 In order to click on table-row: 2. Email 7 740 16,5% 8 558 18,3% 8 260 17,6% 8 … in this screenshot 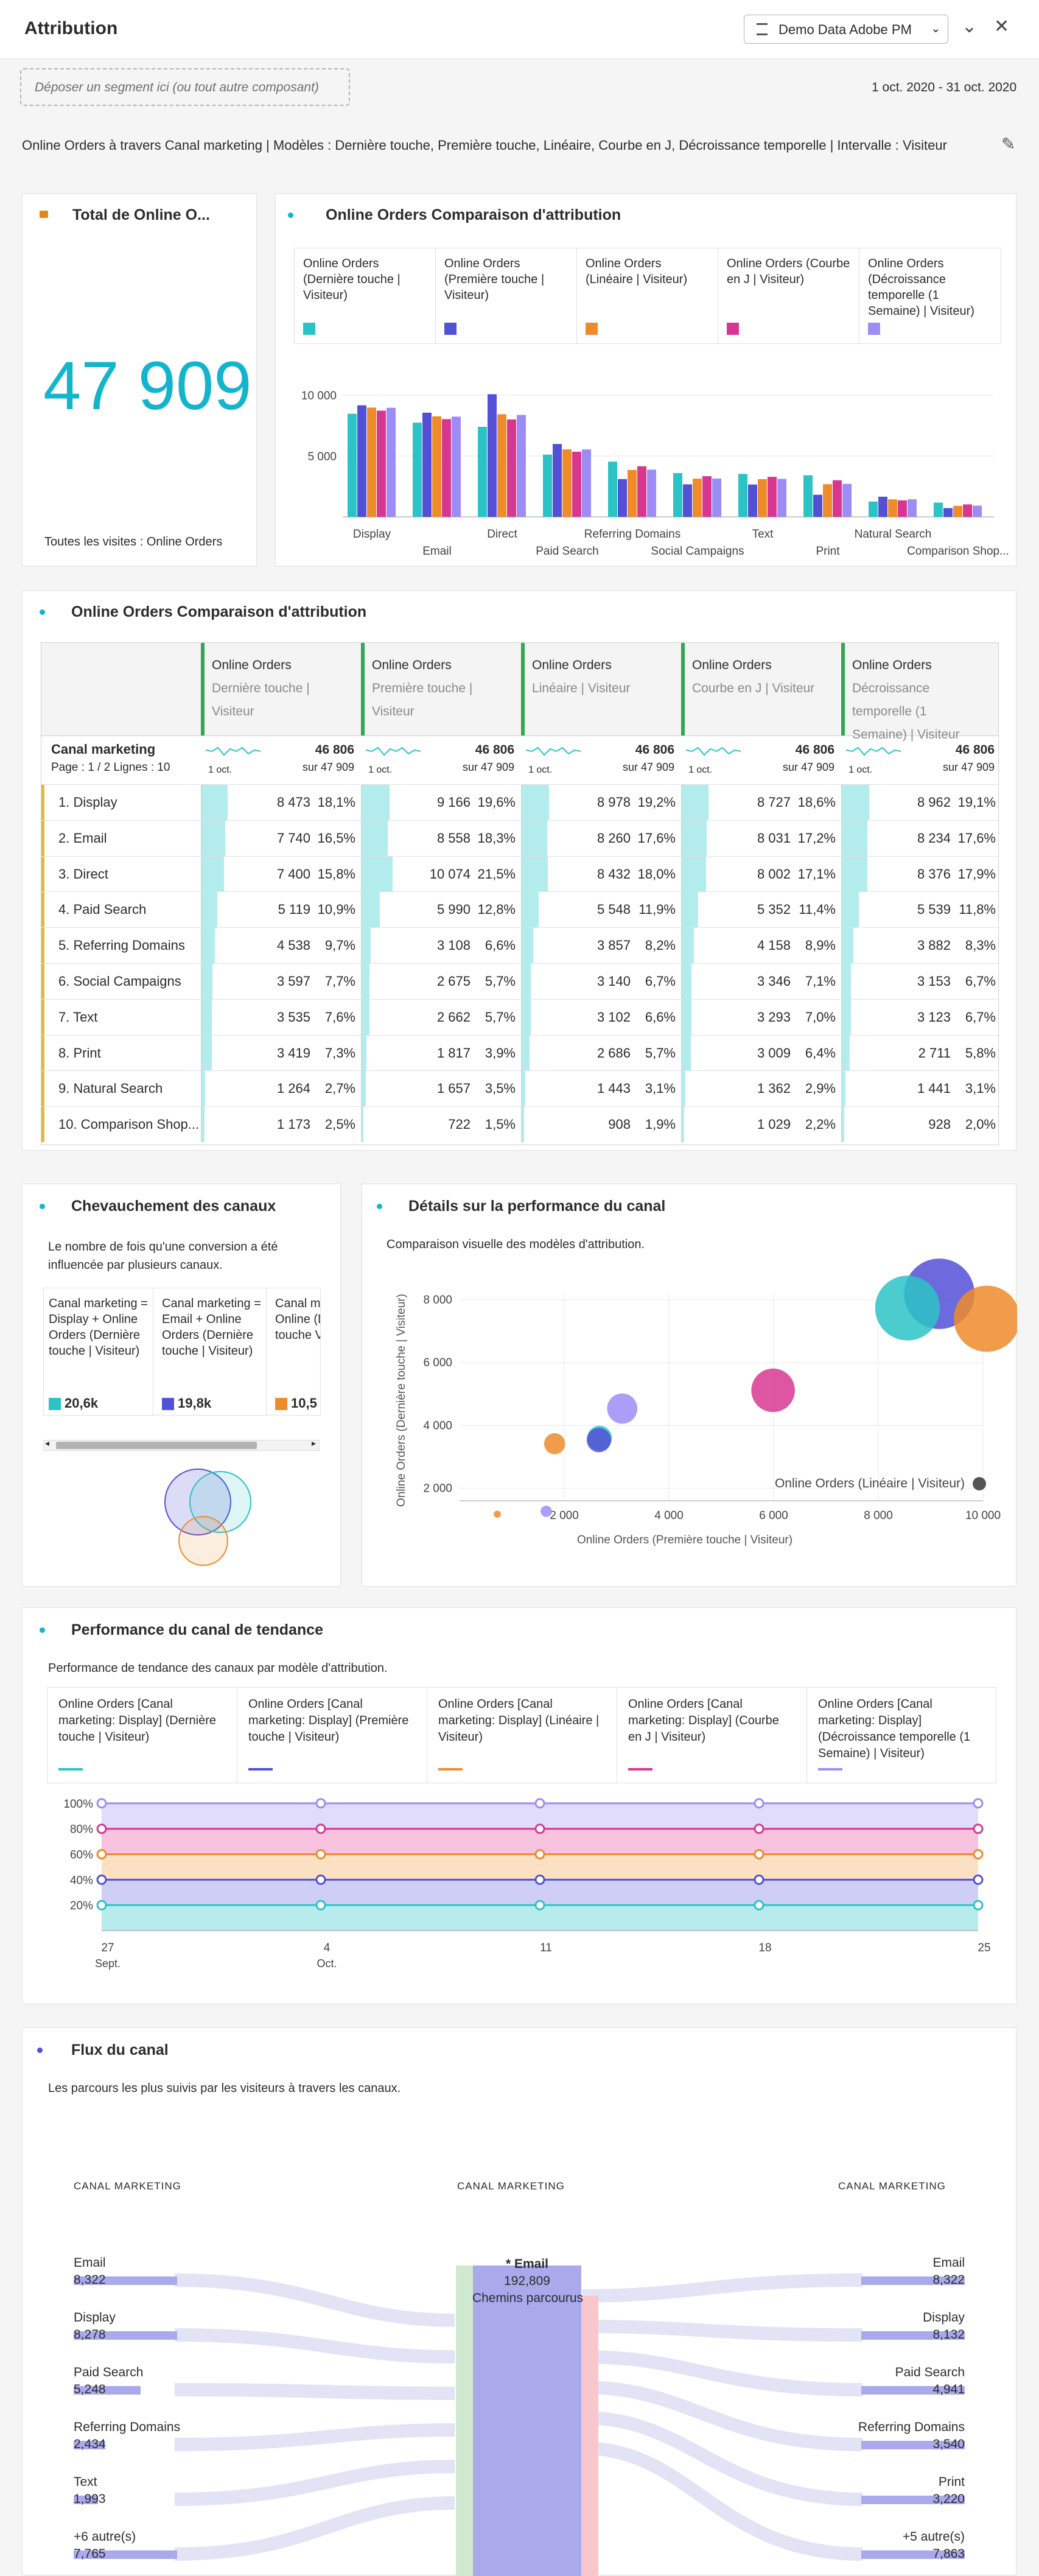, I will do `click(519, 837)`.